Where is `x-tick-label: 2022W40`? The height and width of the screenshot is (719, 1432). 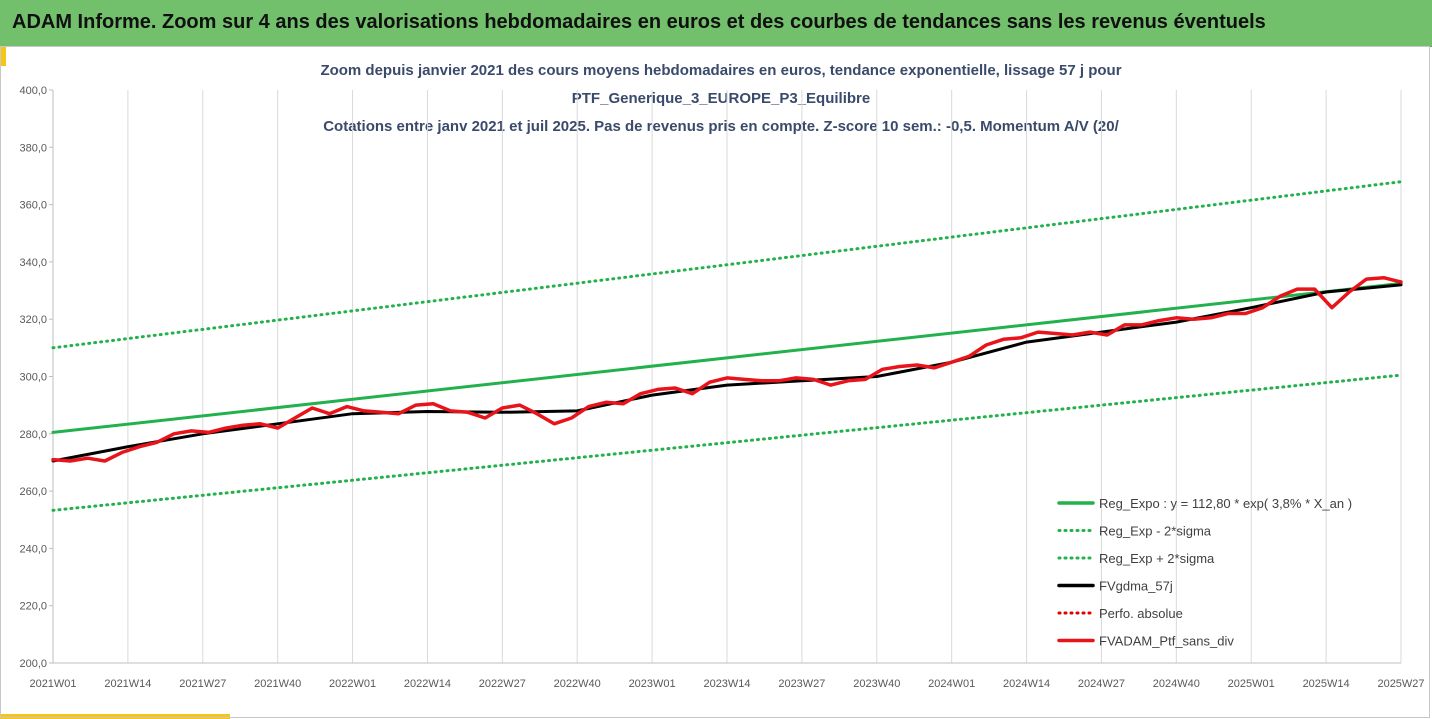
x-tick-label: 2022W40 is located at coordinates (577, 684).